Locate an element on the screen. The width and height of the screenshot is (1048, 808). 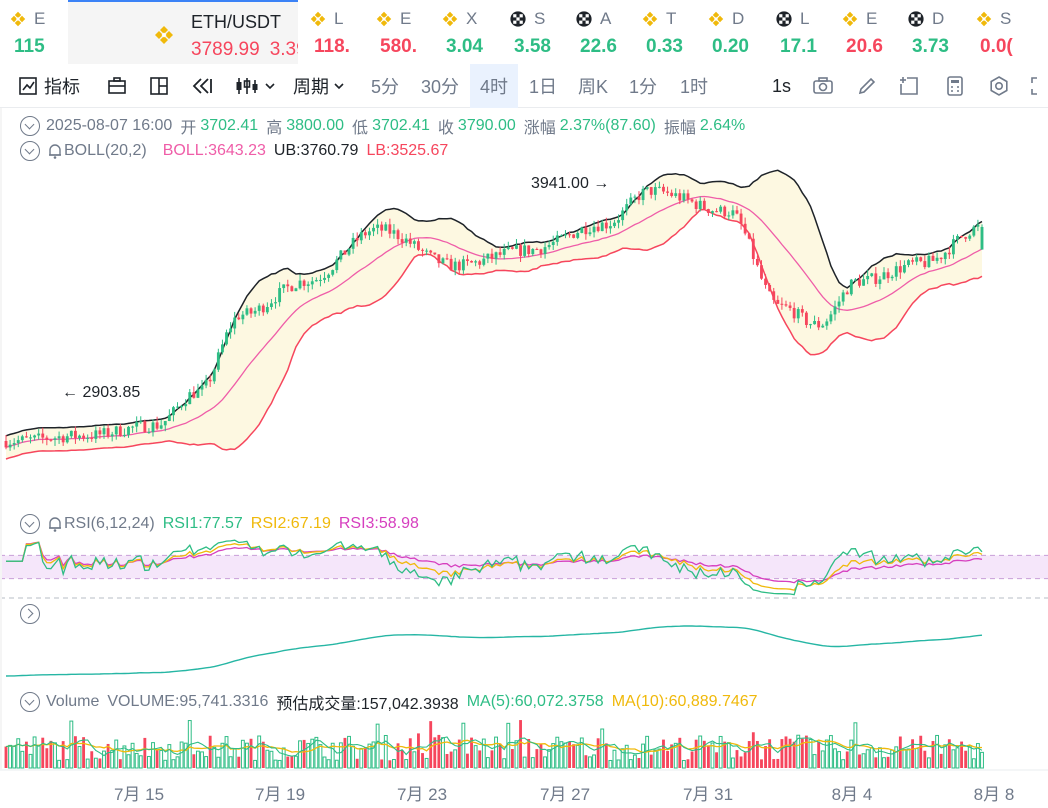
ticker-symbol: ETH/USDT is located at coordinates (236, 22).